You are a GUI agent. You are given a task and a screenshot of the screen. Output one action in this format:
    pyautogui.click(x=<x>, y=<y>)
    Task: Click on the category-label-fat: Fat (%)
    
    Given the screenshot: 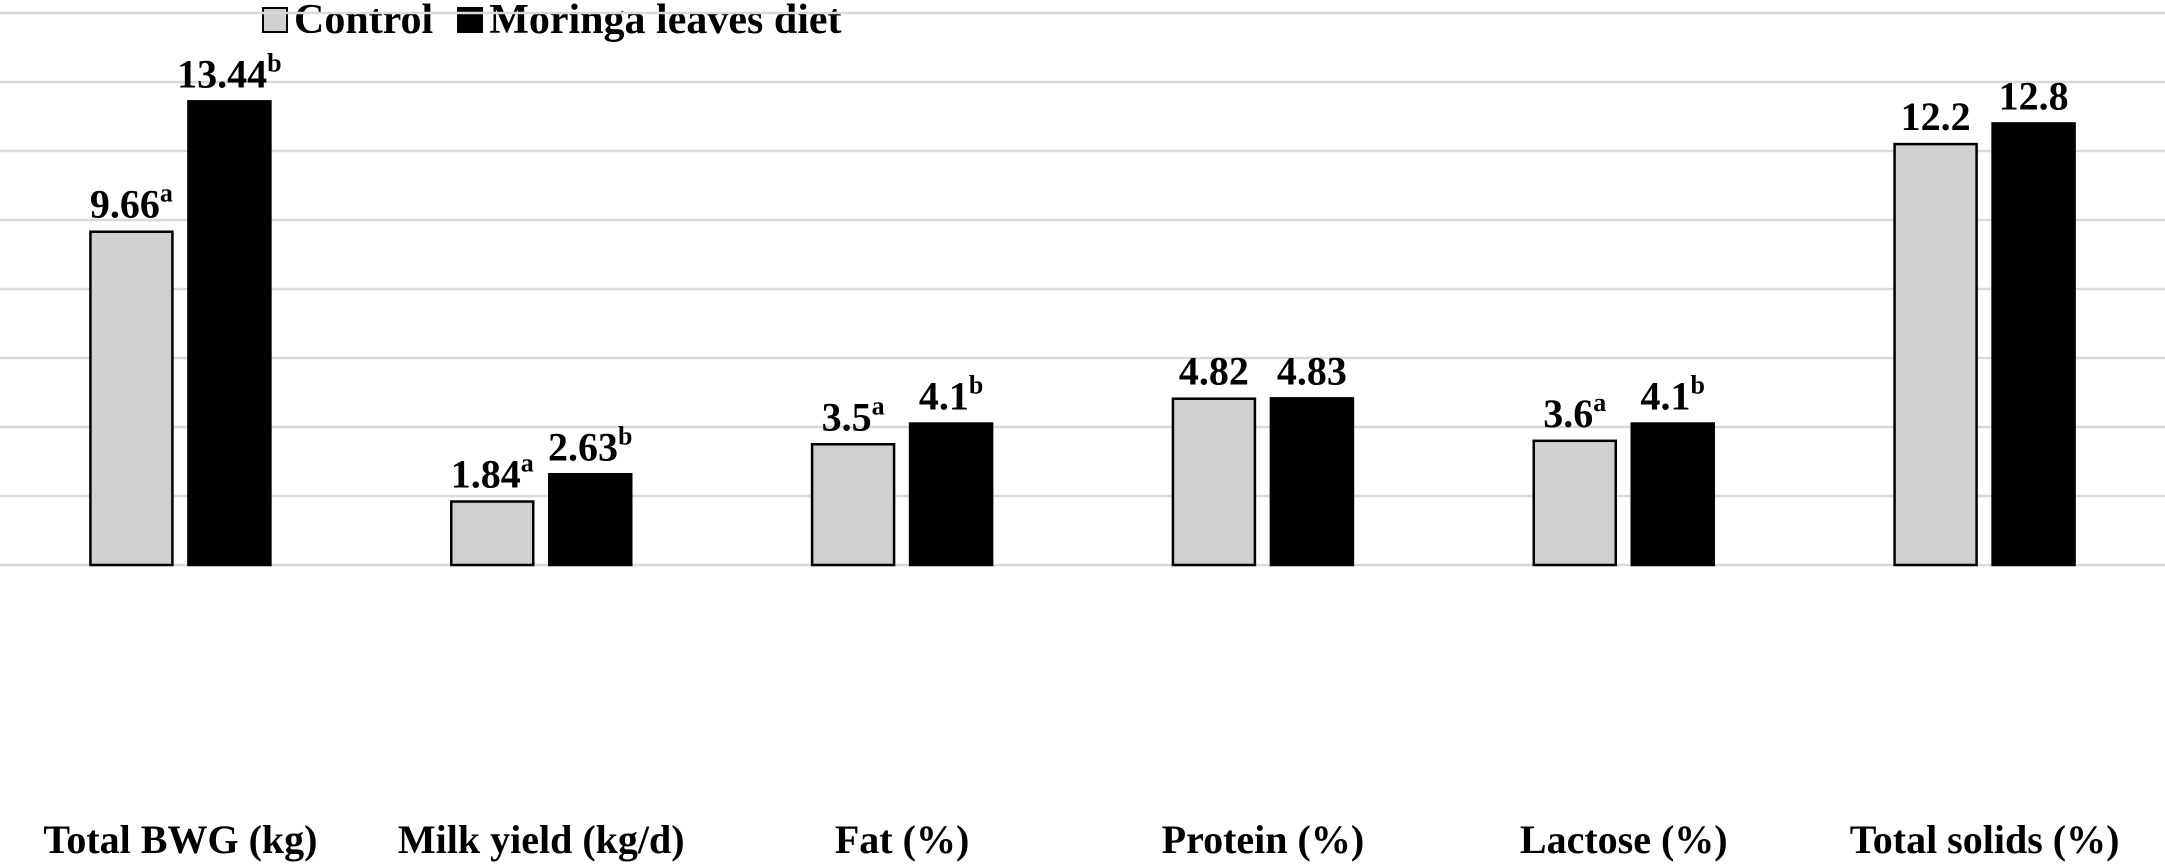 What is the action you would take?
    pyautogui.click(x=902, y=839)
    